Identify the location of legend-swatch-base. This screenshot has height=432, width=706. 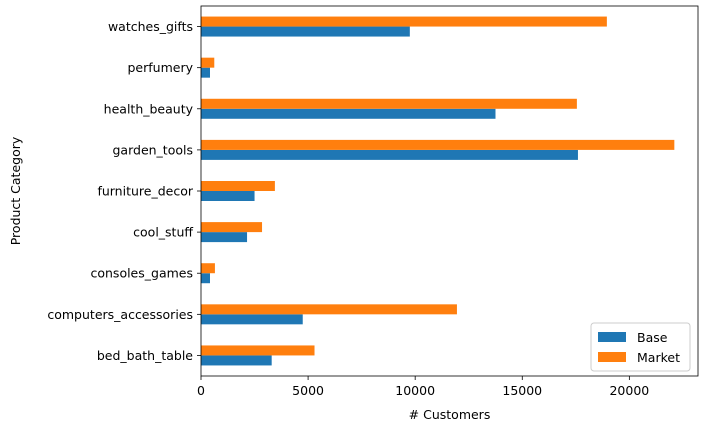
(612, 337).